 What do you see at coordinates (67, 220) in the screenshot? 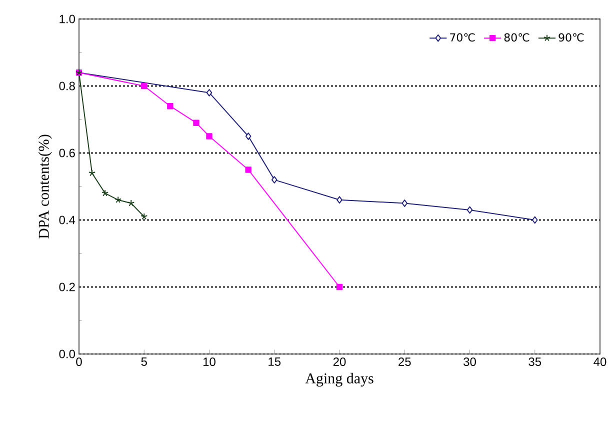
I see `y-tick-label: 0.4` at bounding box center [67, 220].